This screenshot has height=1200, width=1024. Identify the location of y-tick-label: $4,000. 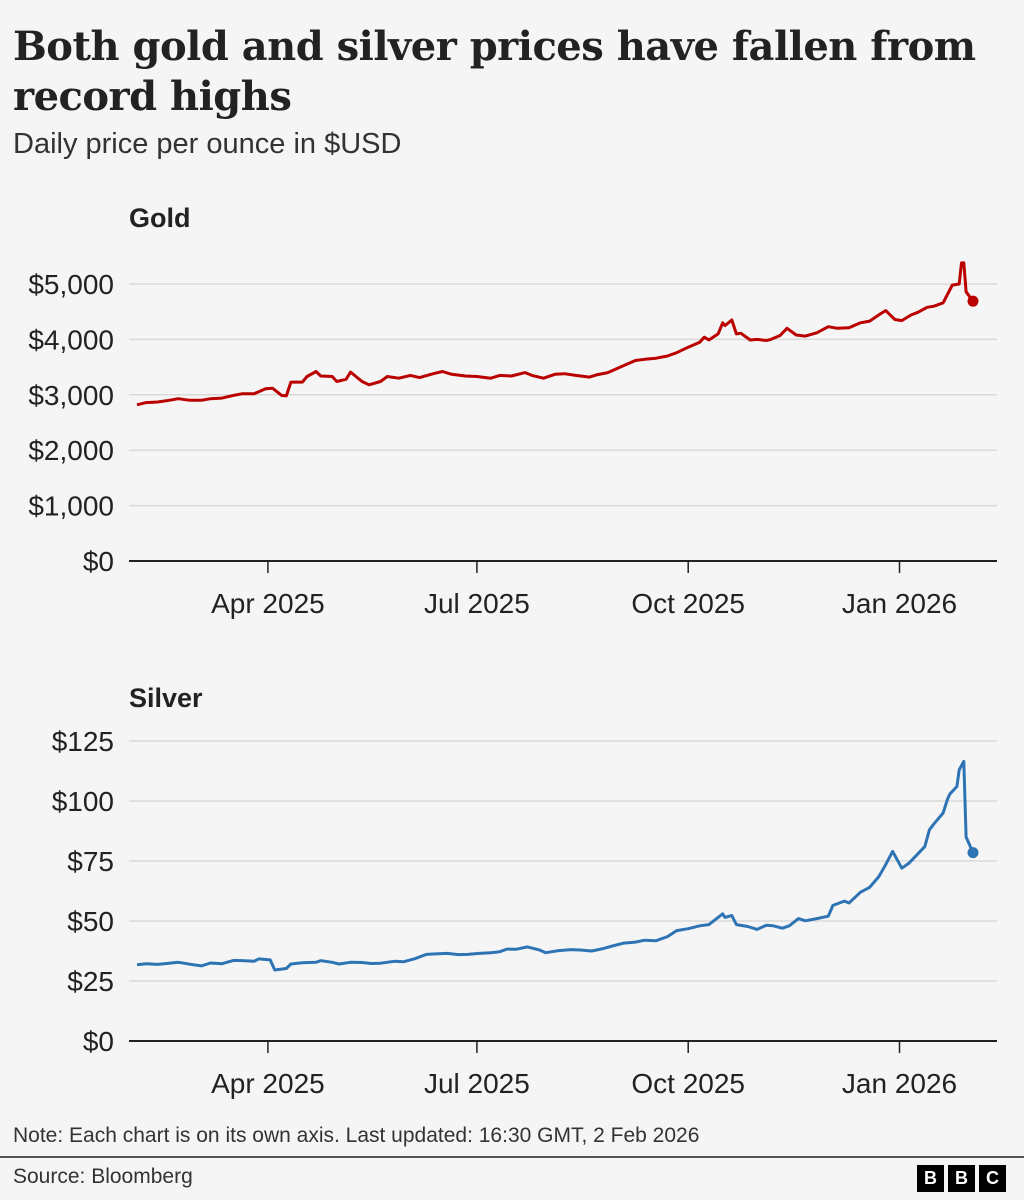
(71, 339).